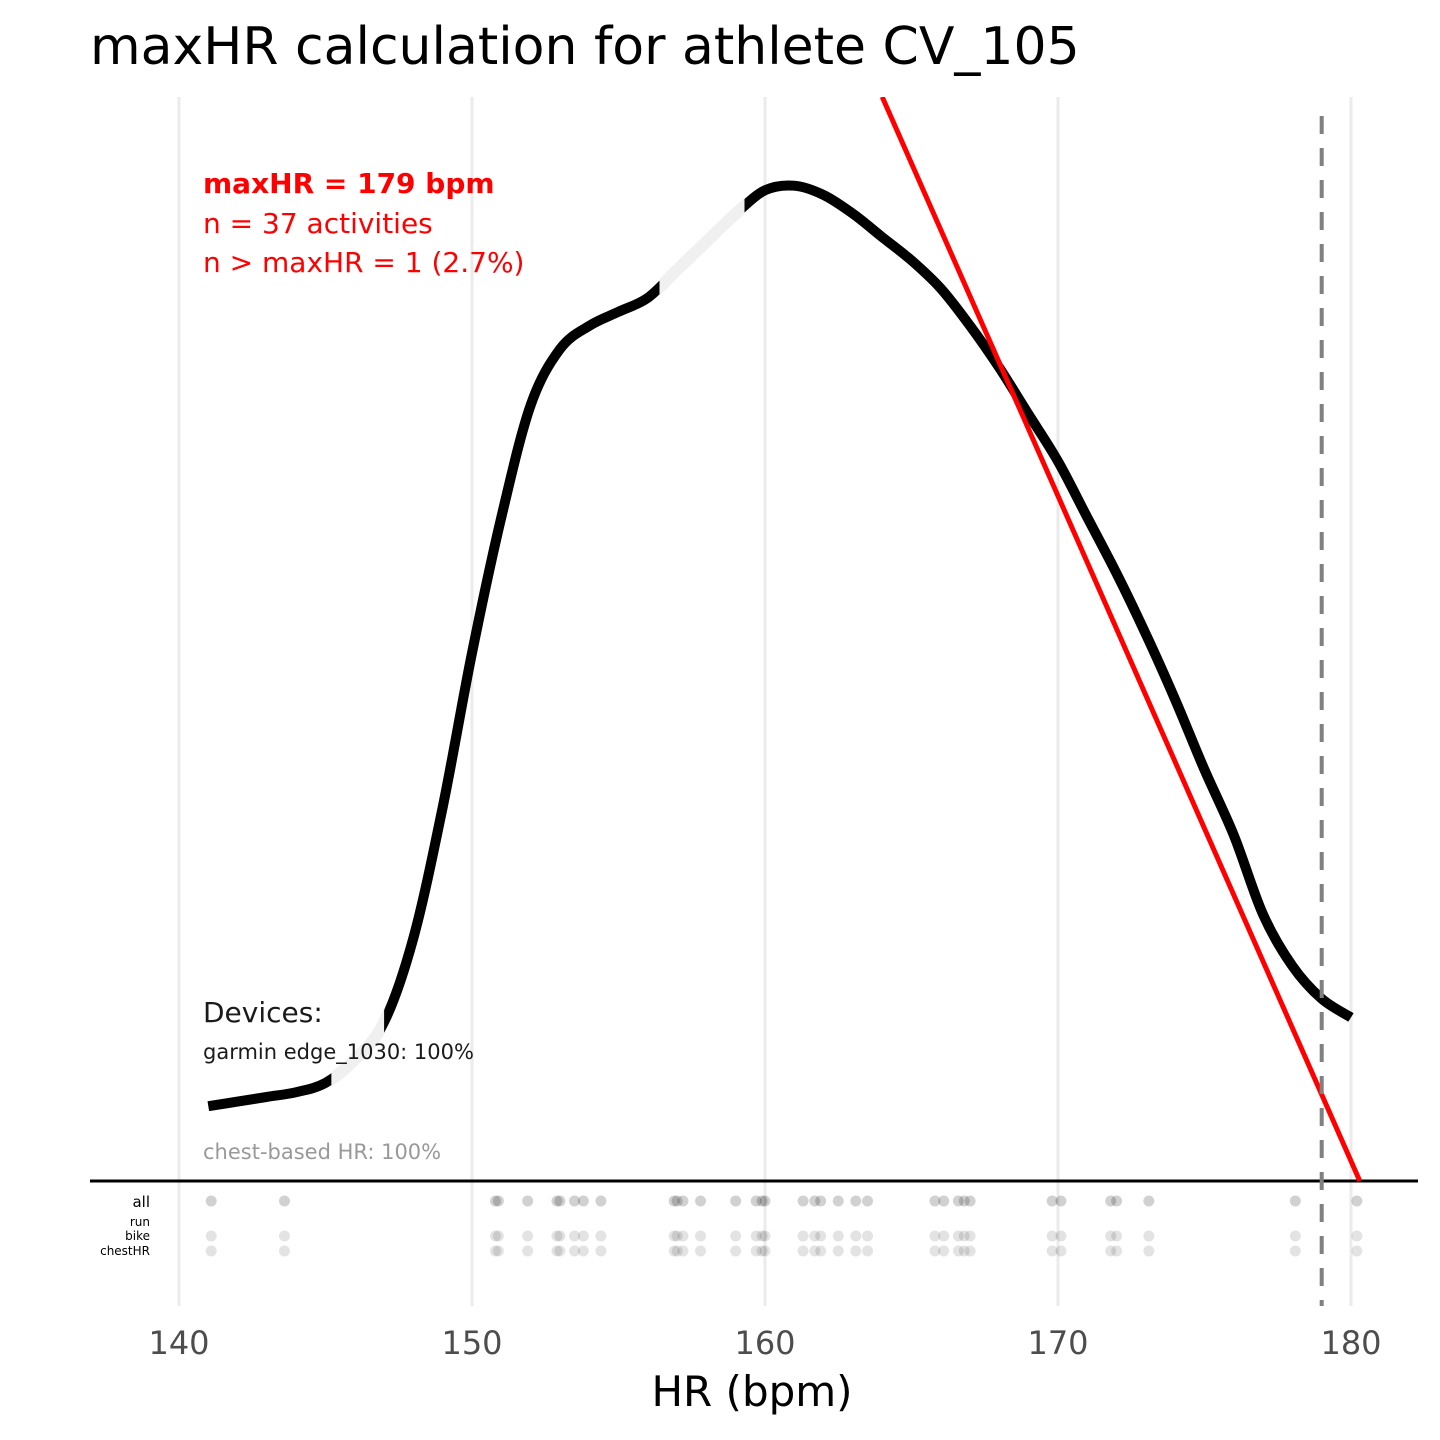 The image size is (1440, 1440). I want to click on x-tick-labels: 140 150 160 170 180, so click(764, 1343).